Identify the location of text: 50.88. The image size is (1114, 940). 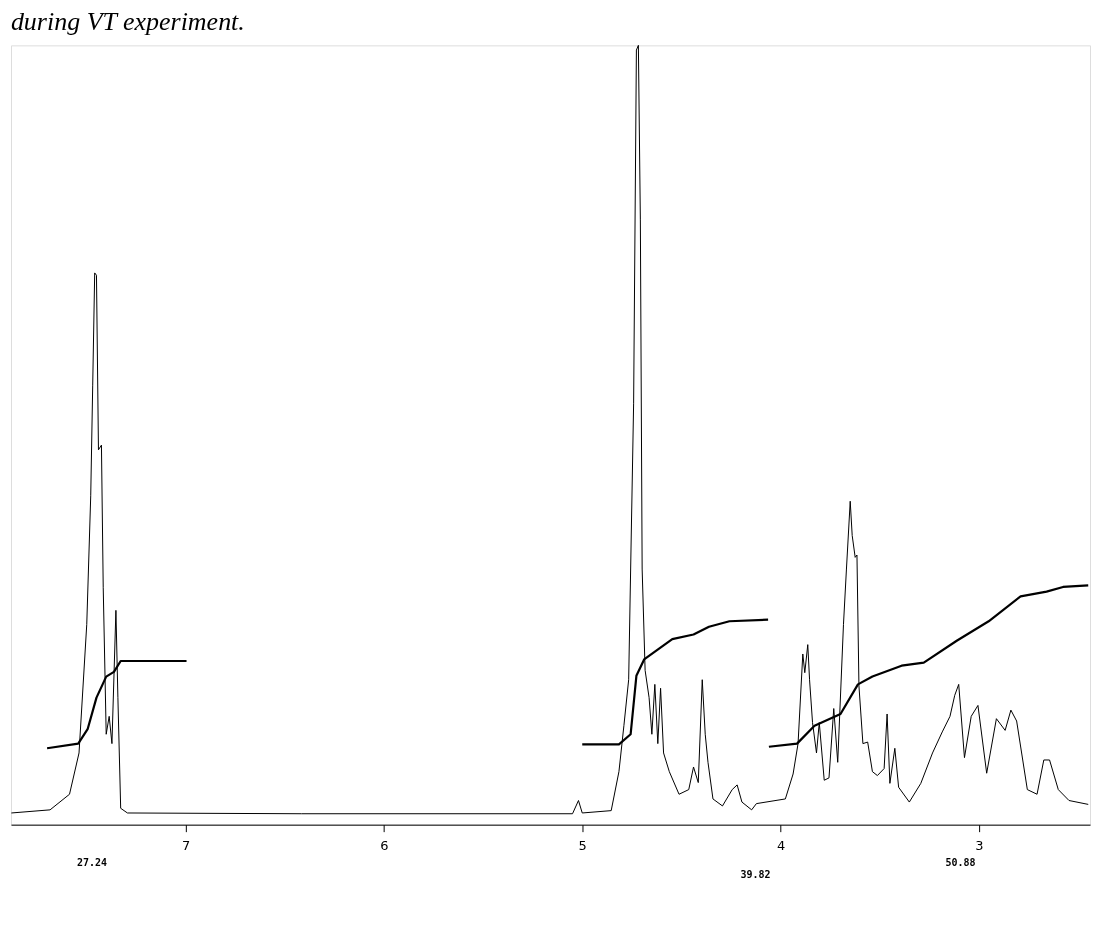
(960, 862).